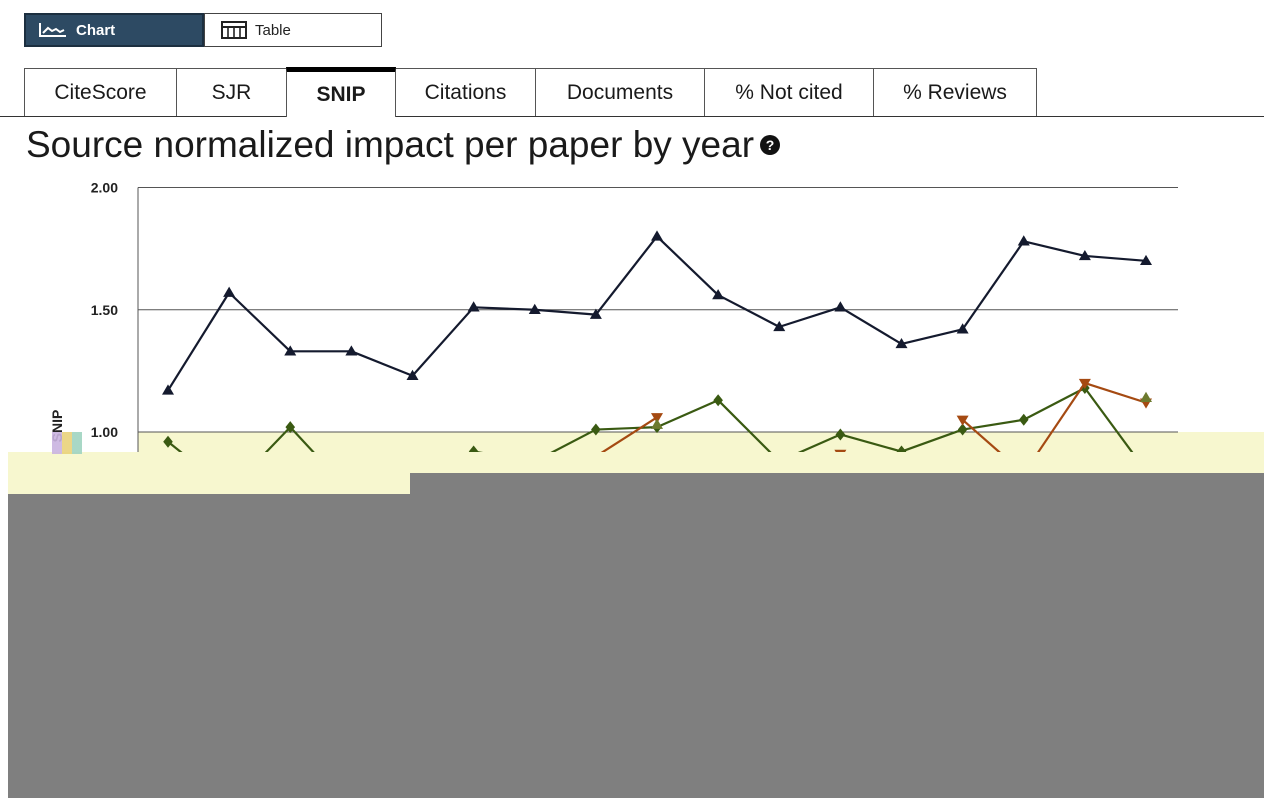 The height and width of the screenshot is (798, 1264). I want to click on tab-citescore: CiteScore, so click(100, 92).